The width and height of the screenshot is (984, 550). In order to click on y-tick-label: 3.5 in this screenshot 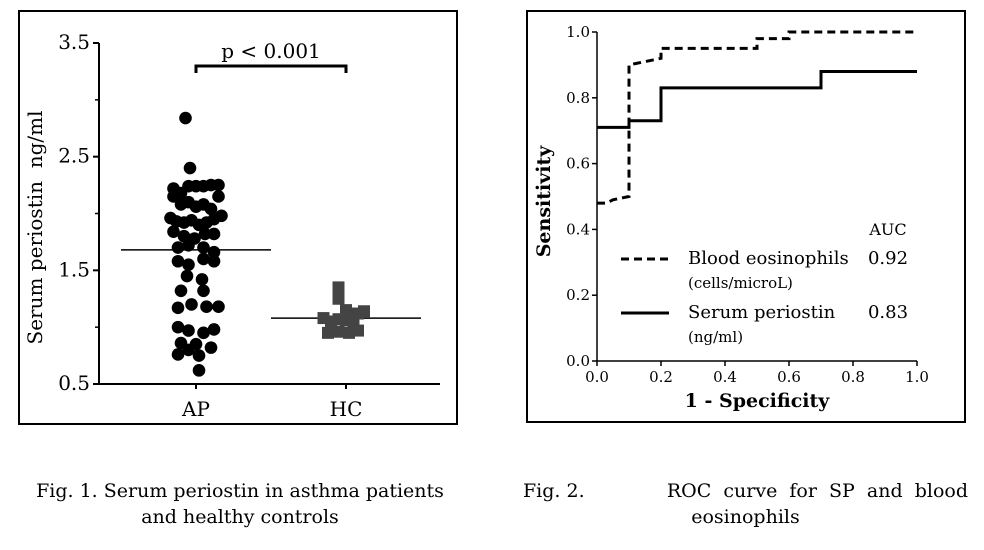, I will do `click(74, 42)`.